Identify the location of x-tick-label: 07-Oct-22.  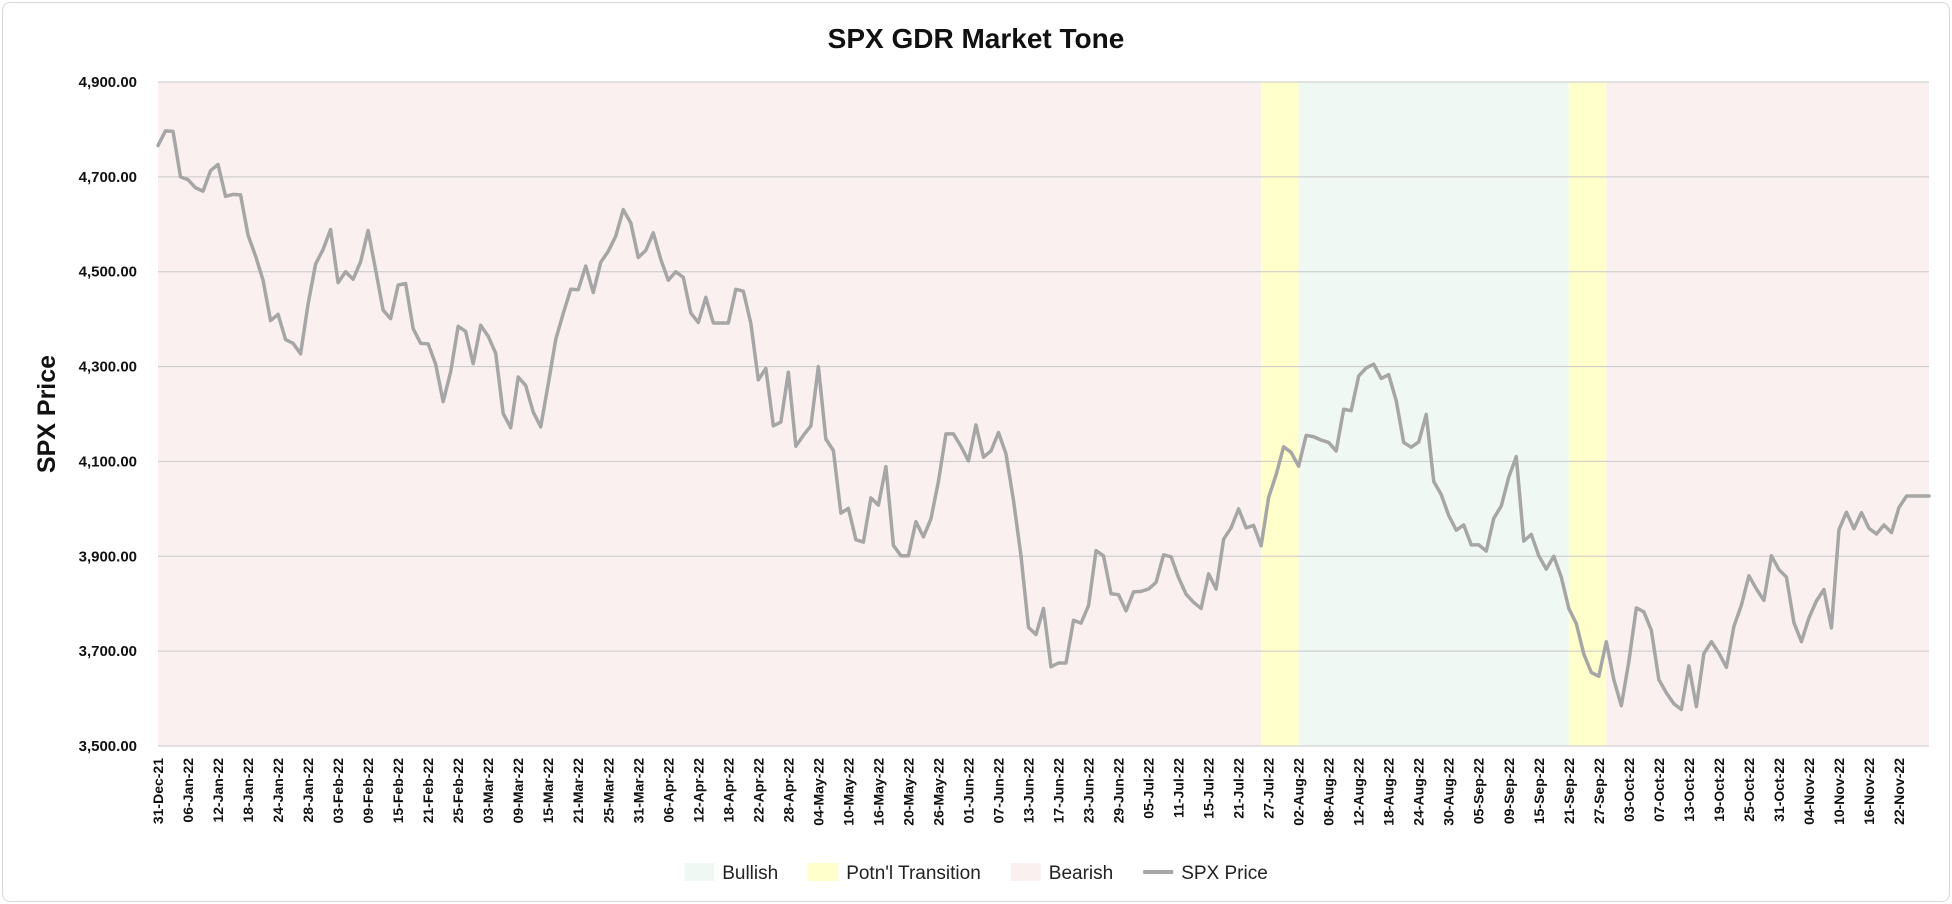
(1659, 790).